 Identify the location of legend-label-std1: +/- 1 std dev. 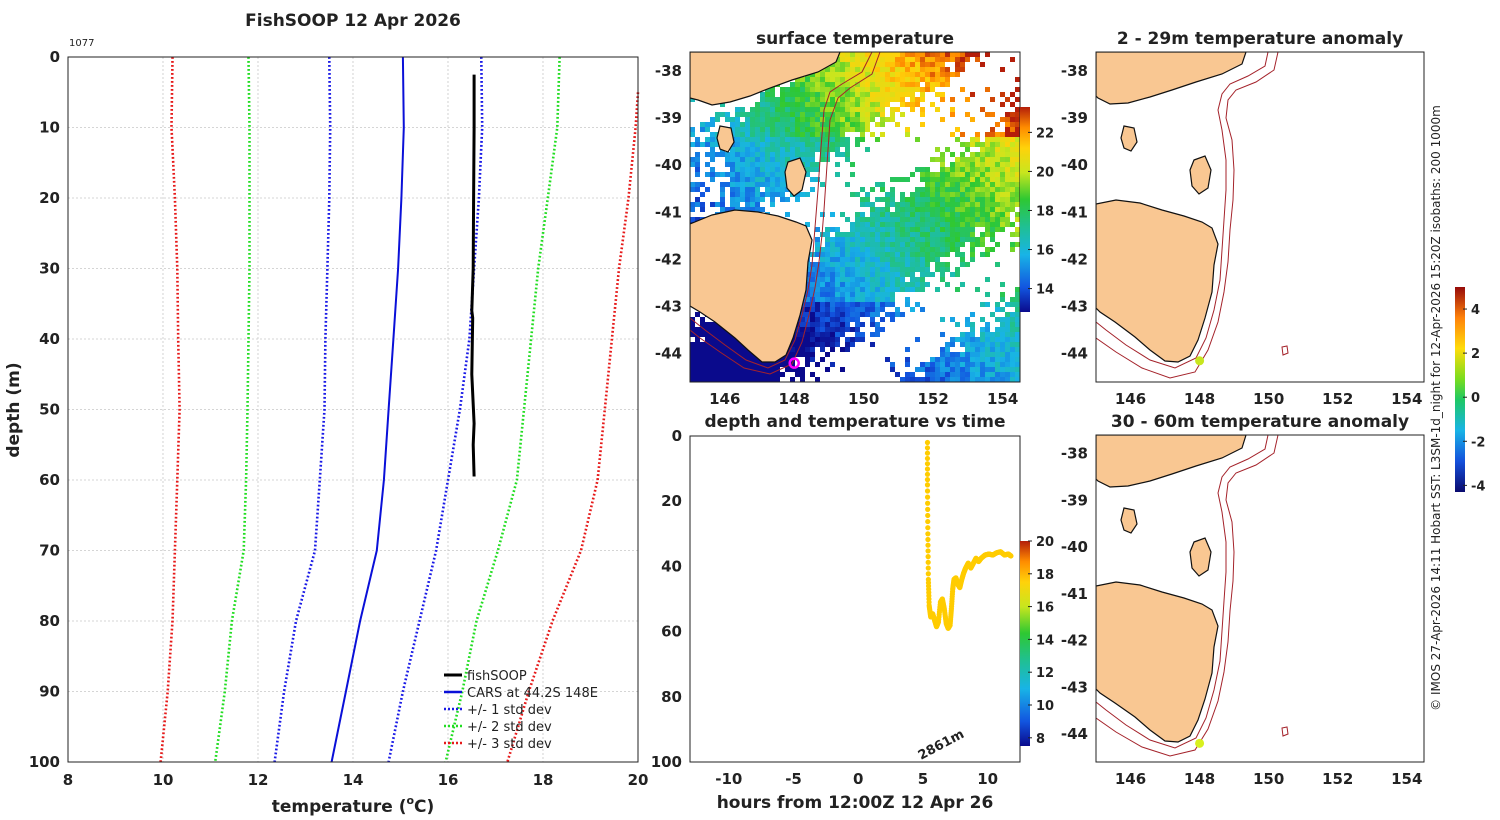
(509, 710).